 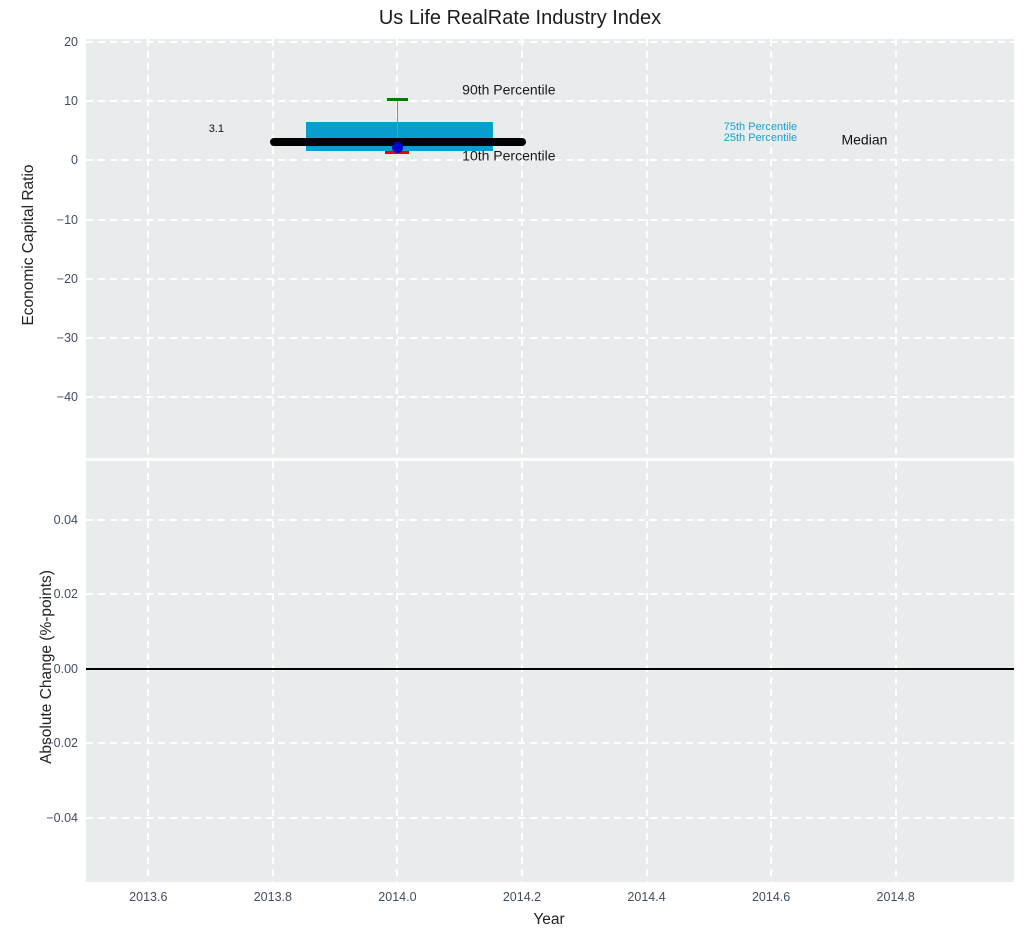 I want to click on p90-cap, so click(x=397, y=100).